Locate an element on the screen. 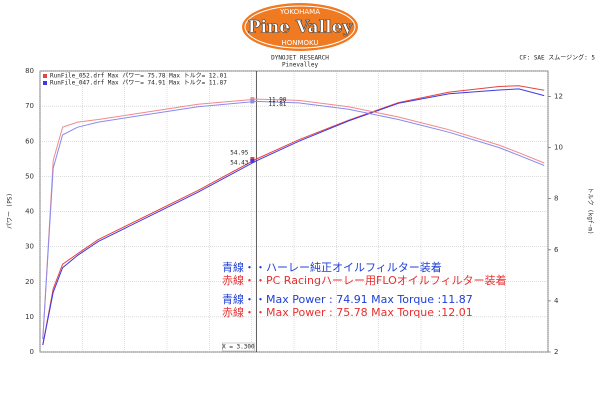  annotation: 赤線・・PC Racingハーレー用FLOオイルフィルター装着 is located at coordinates (364, 280).